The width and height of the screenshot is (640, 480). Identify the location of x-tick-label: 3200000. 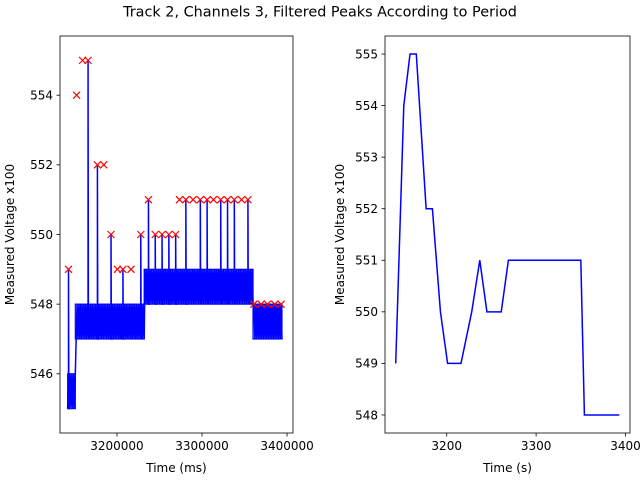
(116, 446).